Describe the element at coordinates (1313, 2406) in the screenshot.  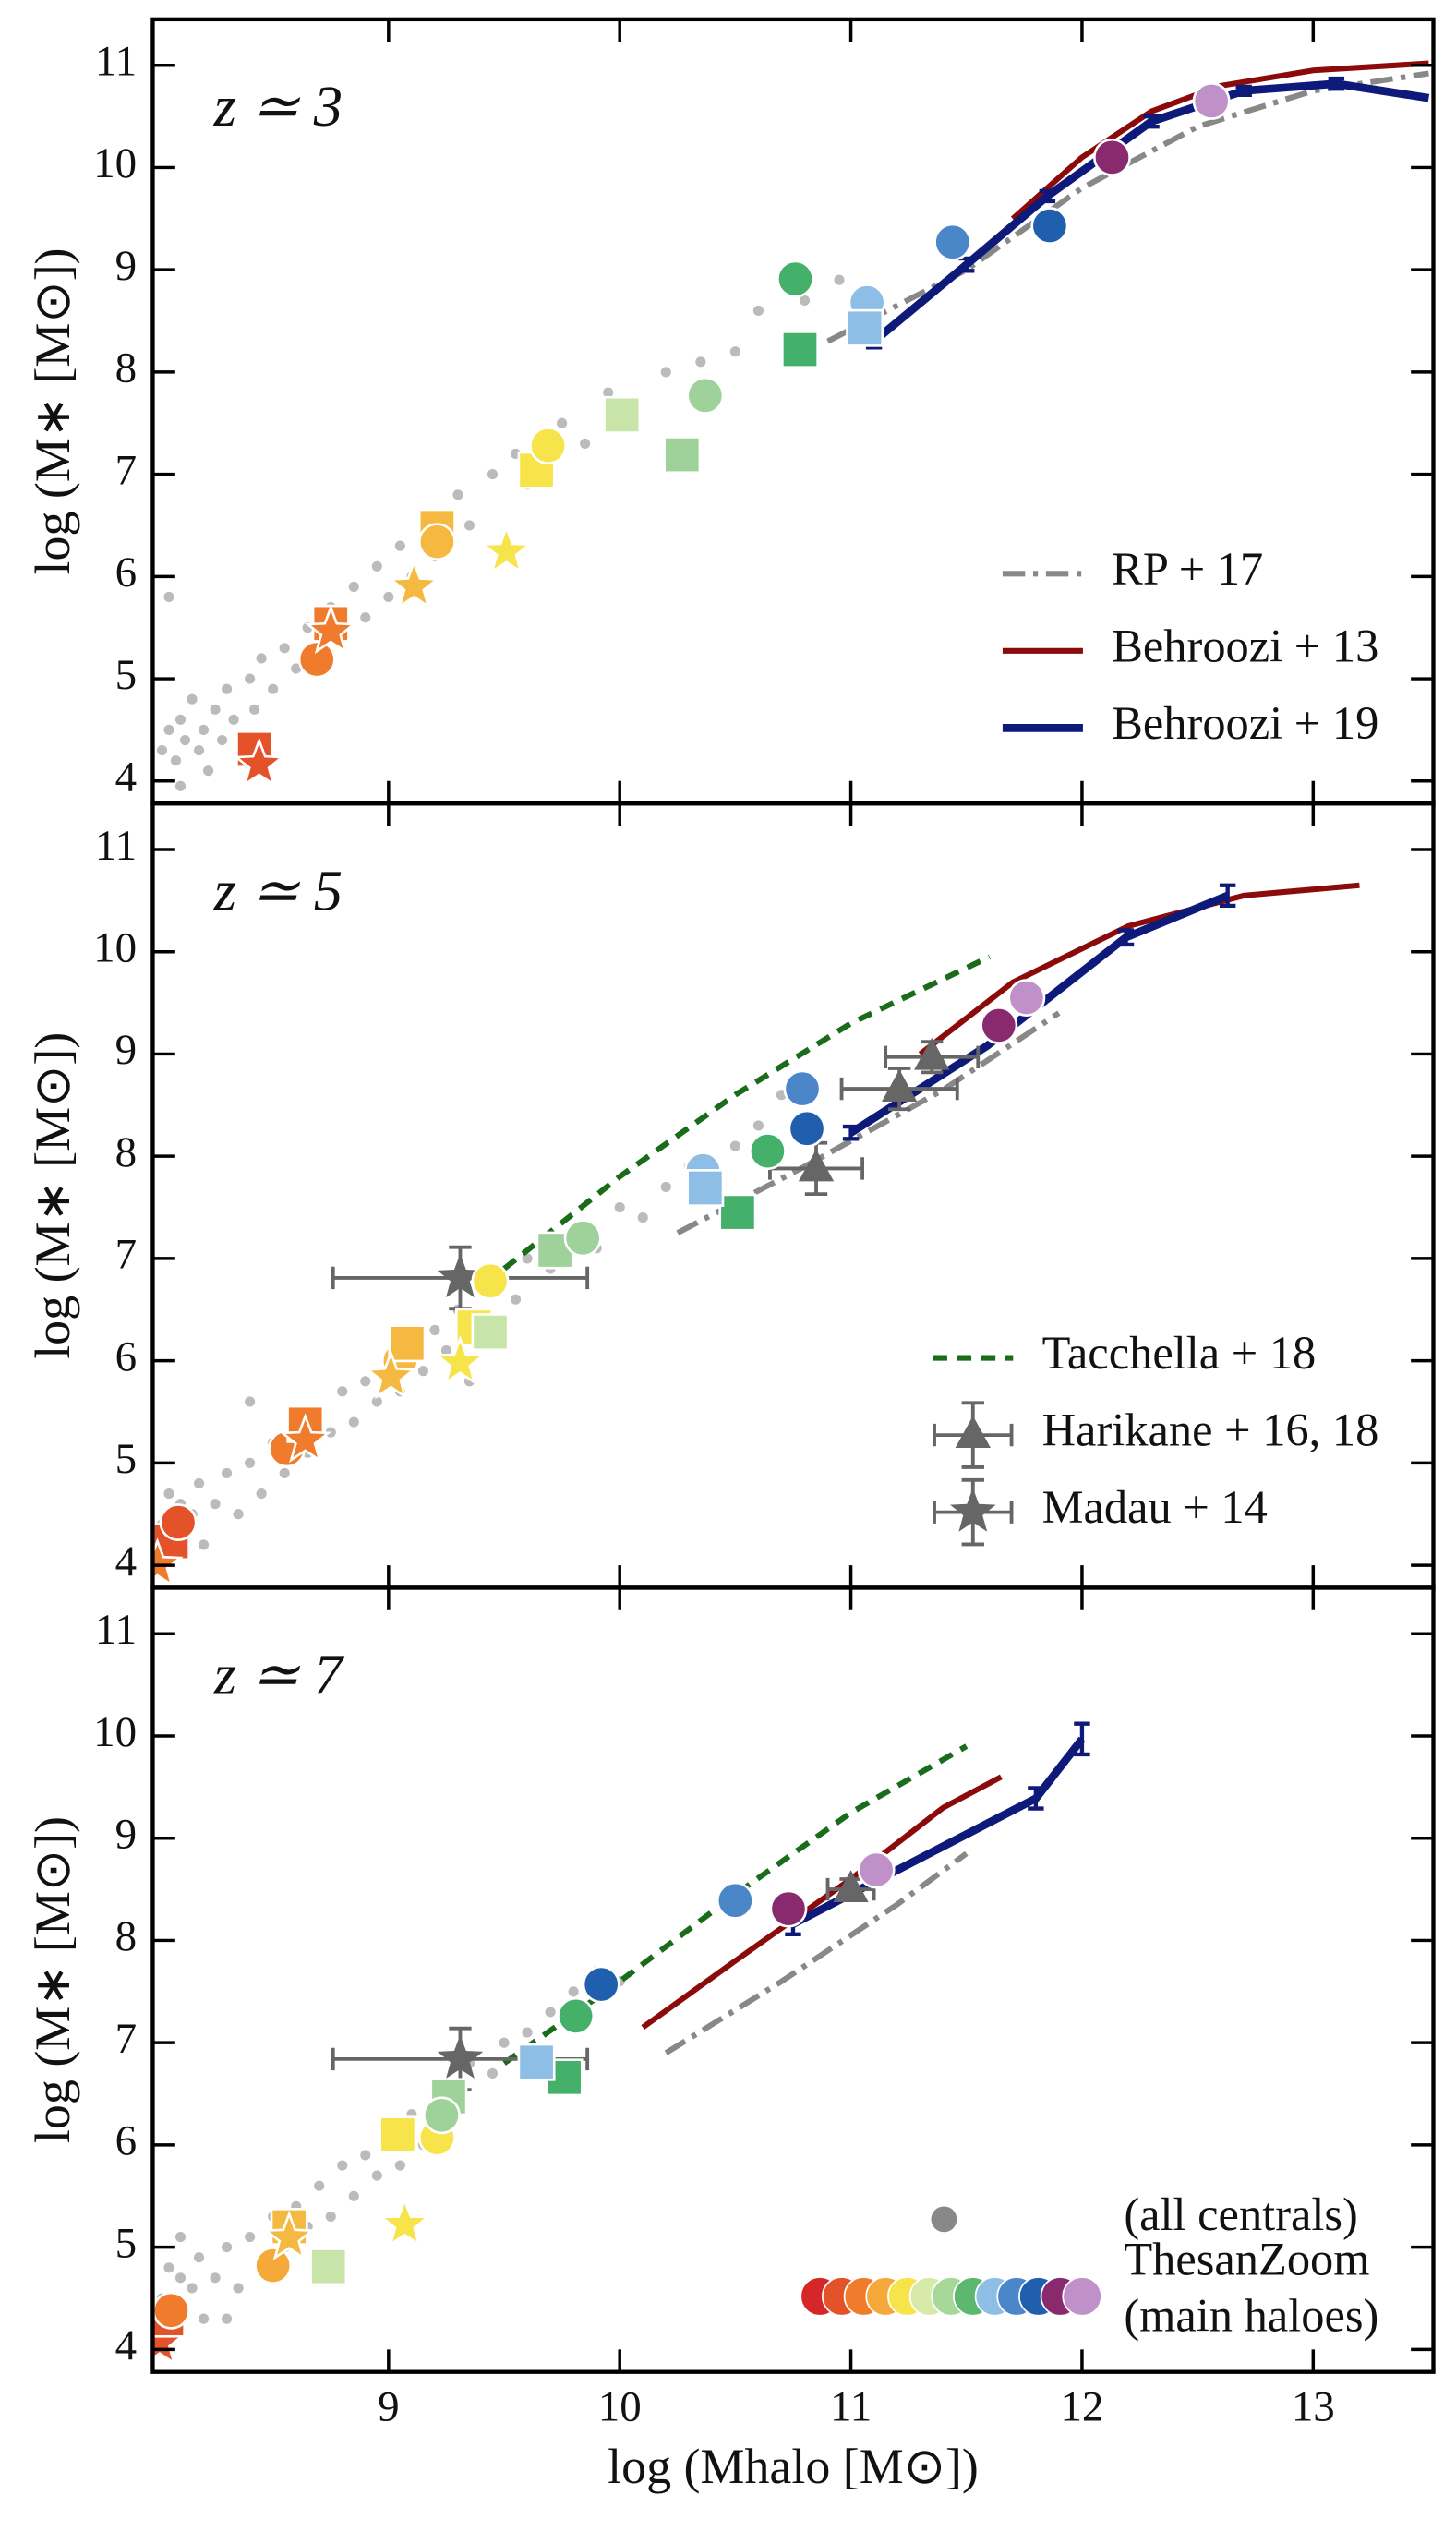
I see `x-tick-label: 13` at that location.